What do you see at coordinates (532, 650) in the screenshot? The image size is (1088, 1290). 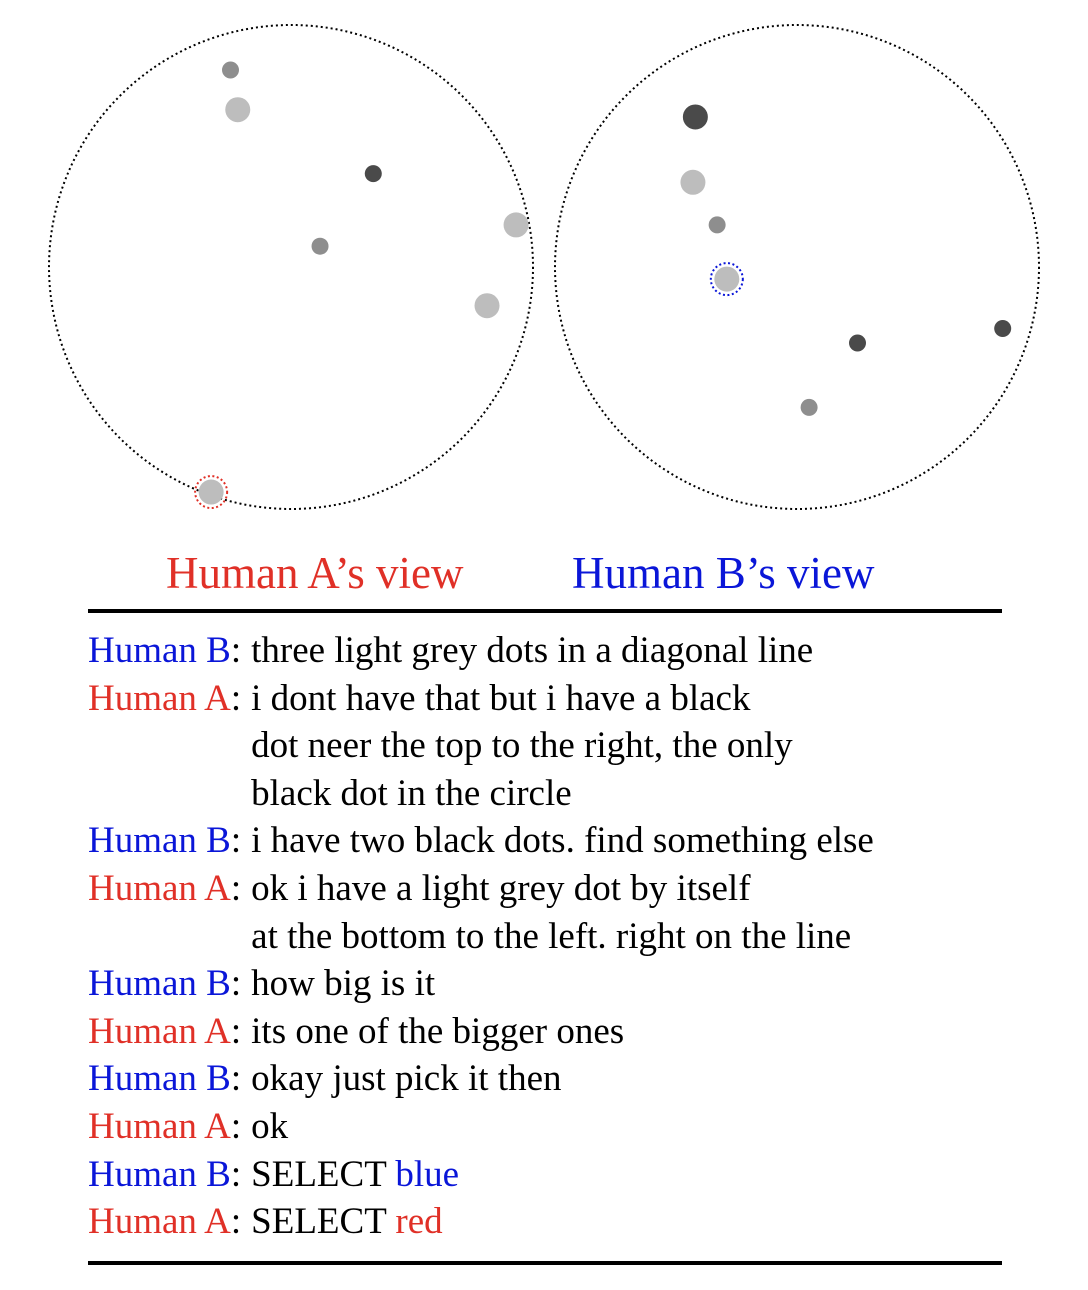 I see `message-line: three light grey dots in a diagonal line` at bounding box center [532, 650].